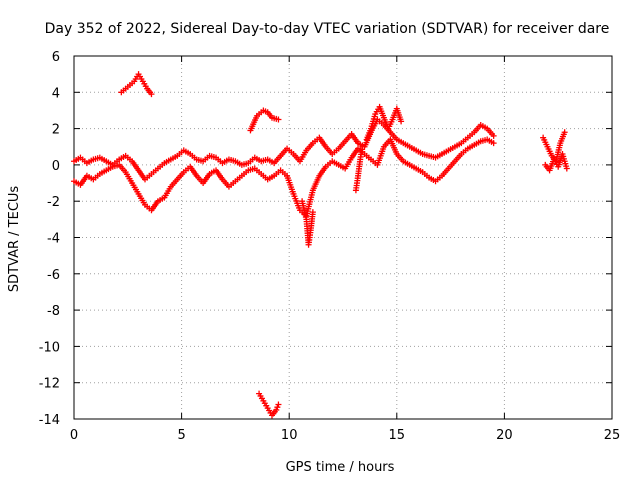  What do you see at coordinates (14, 239) in the screenshot?
I see `y-axis-label: SDTVAR / TECUs` at bounding box center [14, 239].